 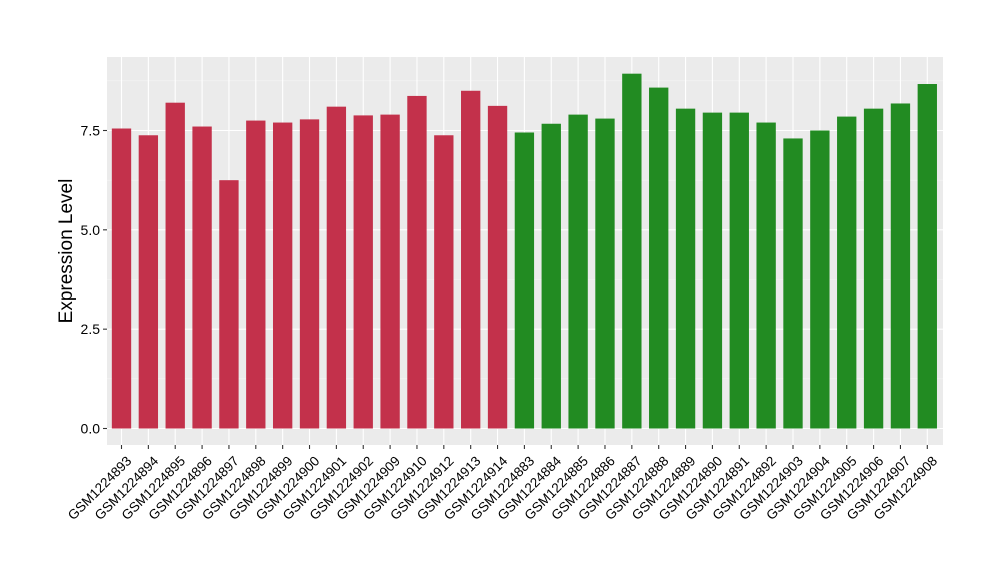 What do you see at coordinates (578, 271) in the screenshot?
I see `bar-GSM1224885` at bounding box center [578, 271].